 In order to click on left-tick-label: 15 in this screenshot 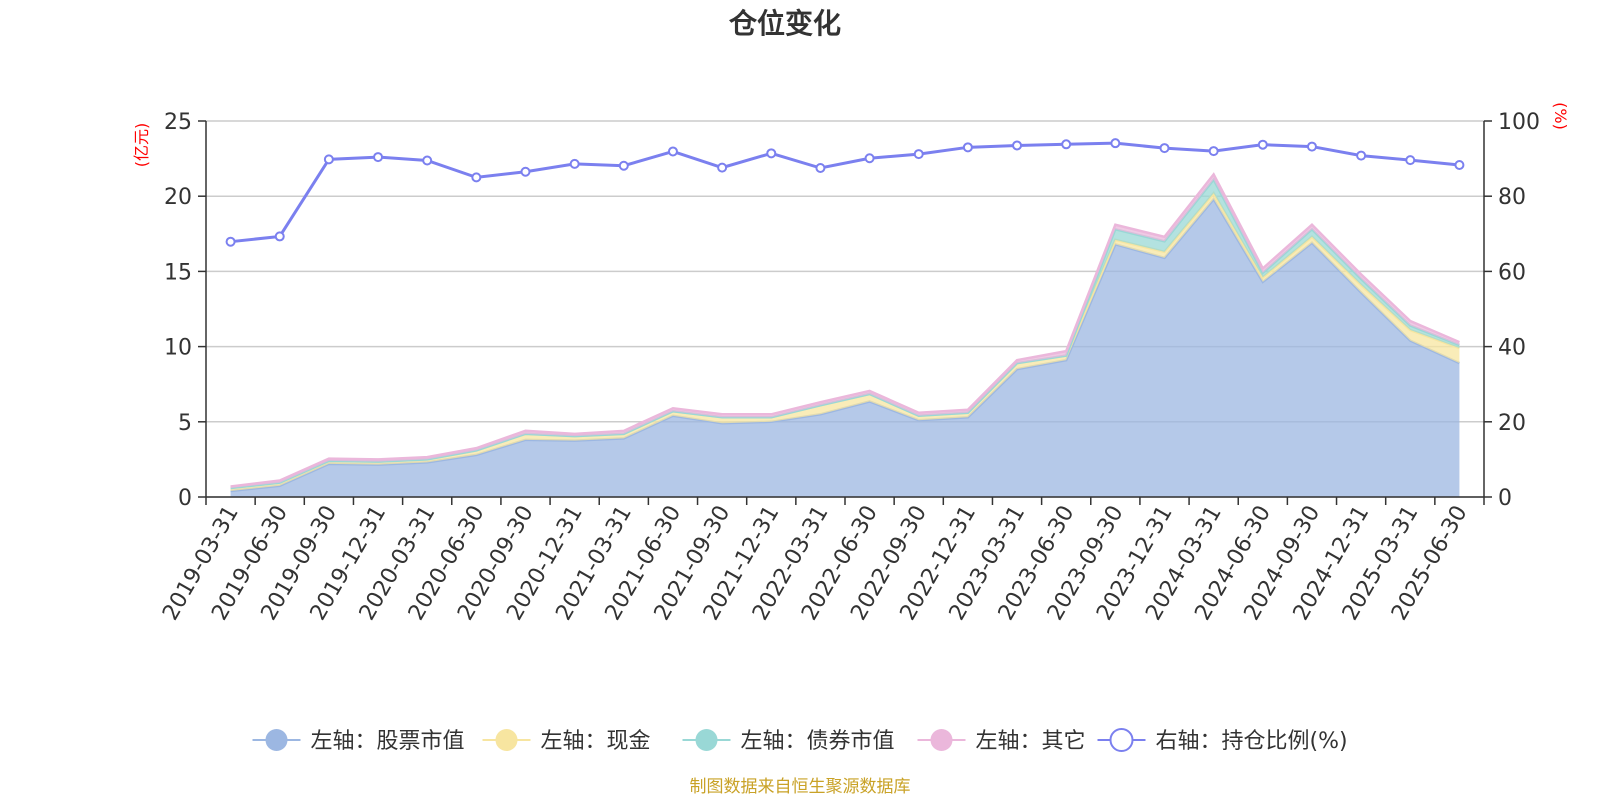, I will do `click(178, 272)`.